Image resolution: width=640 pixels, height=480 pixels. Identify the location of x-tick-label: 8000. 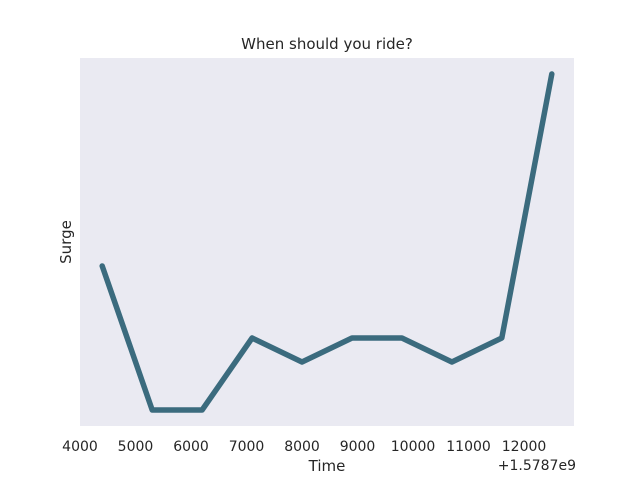
(302, 447).